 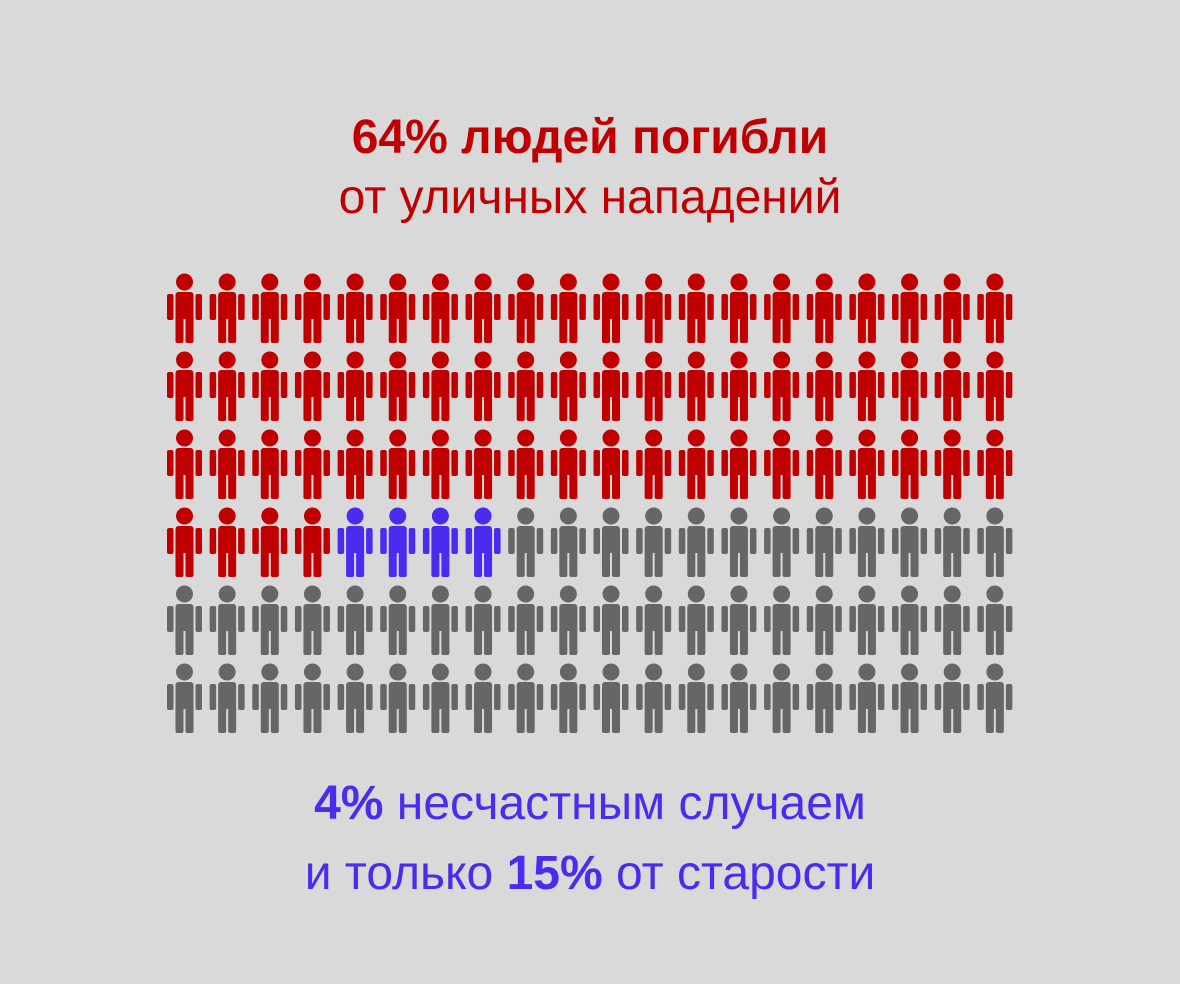 I want to click on chart-subtitle: от уличных нападений, so click(x=590, y=197).